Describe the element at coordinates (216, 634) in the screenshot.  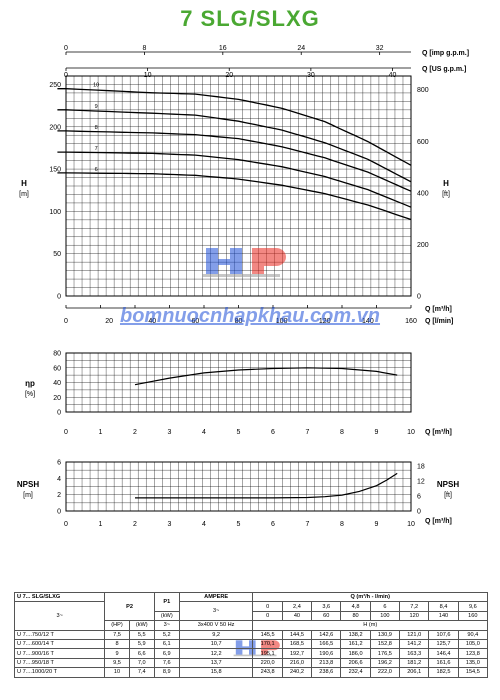
I see `ampere-cell: 9,2` at that location.